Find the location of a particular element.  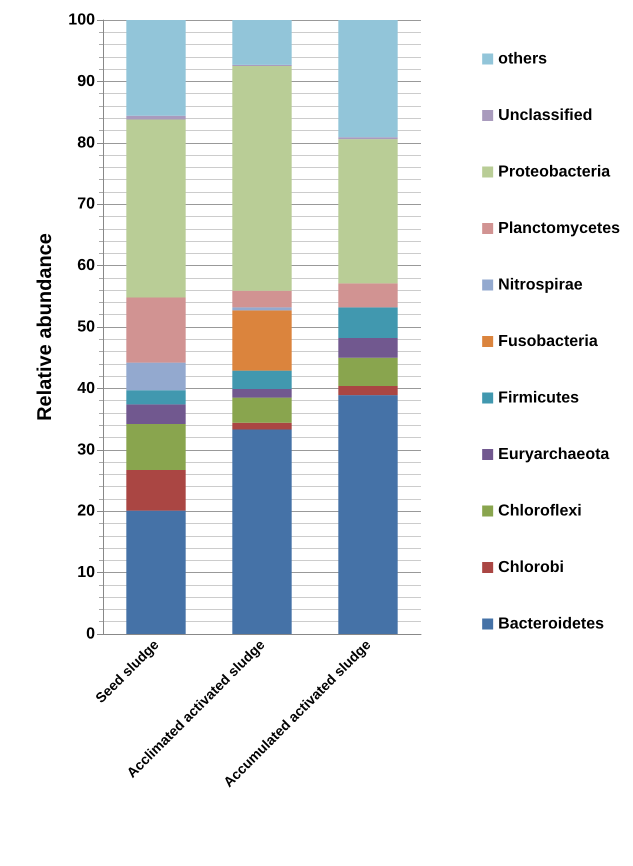

legend-label: Fusobacteria is located at coordinates (548, 341).